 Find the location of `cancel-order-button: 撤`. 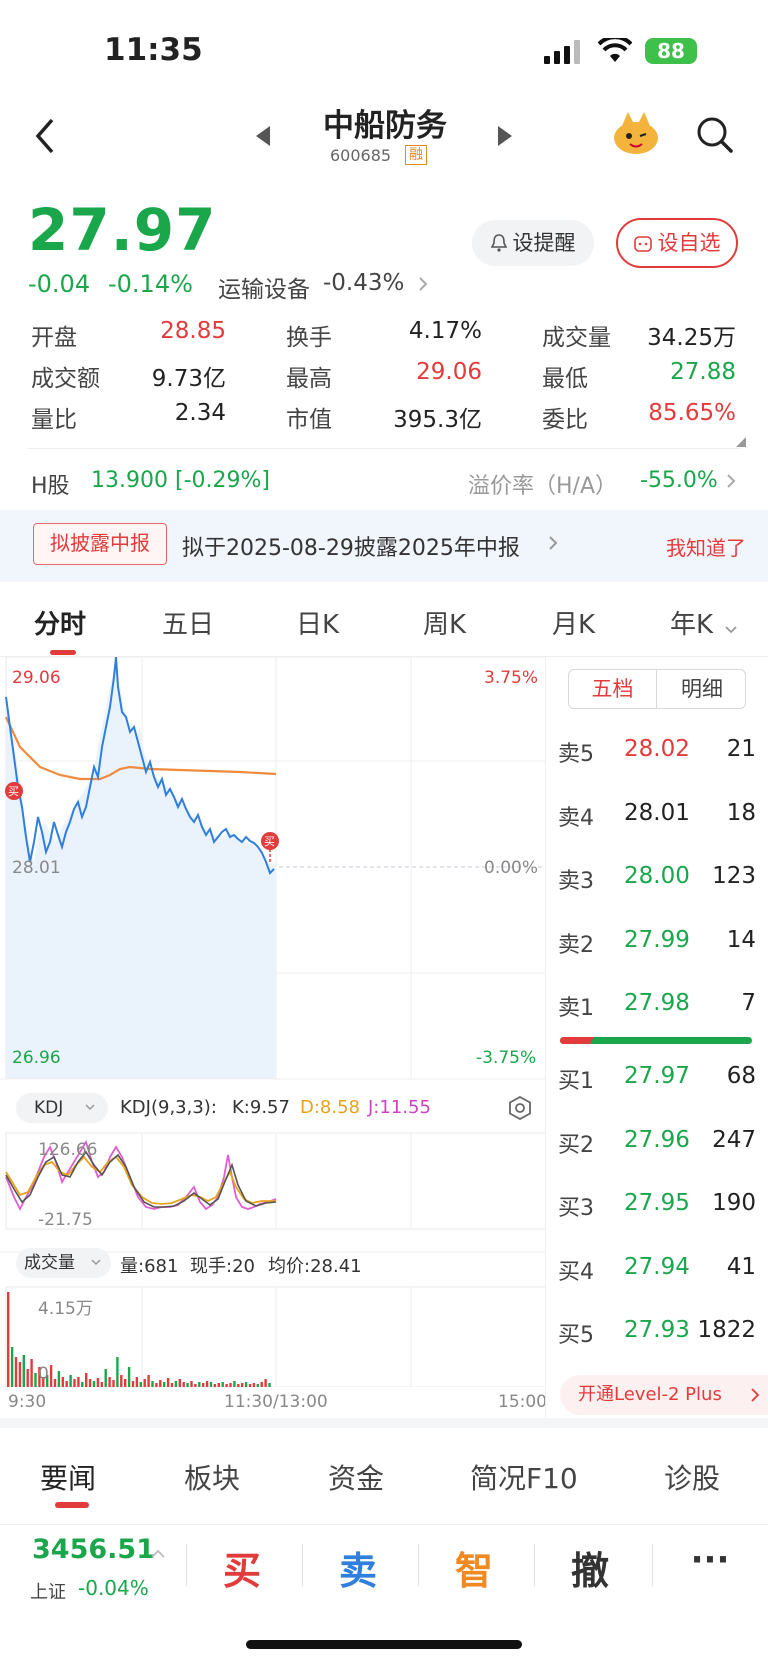

cancel-order-button: 撤 is located at coordinates (589, 1571).